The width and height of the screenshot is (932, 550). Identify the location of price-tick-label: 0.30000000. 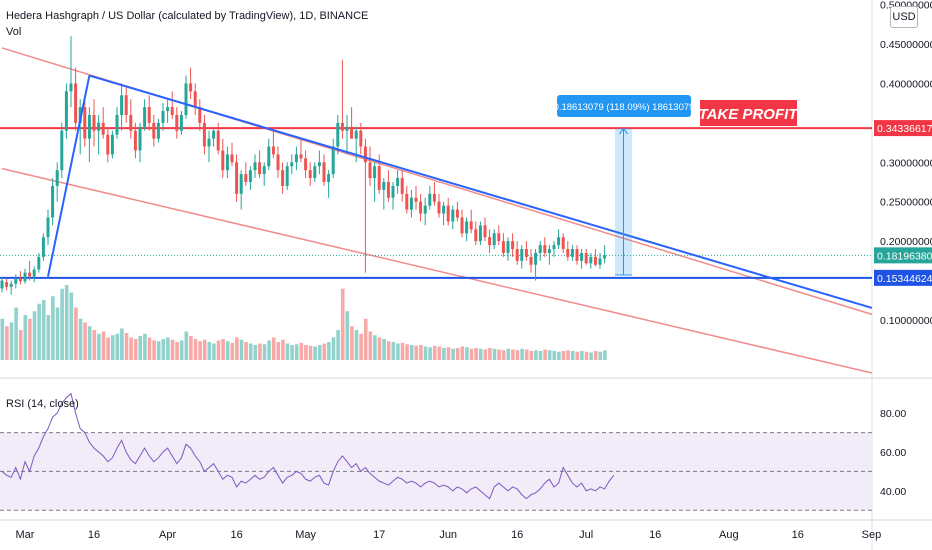
(906, 163).